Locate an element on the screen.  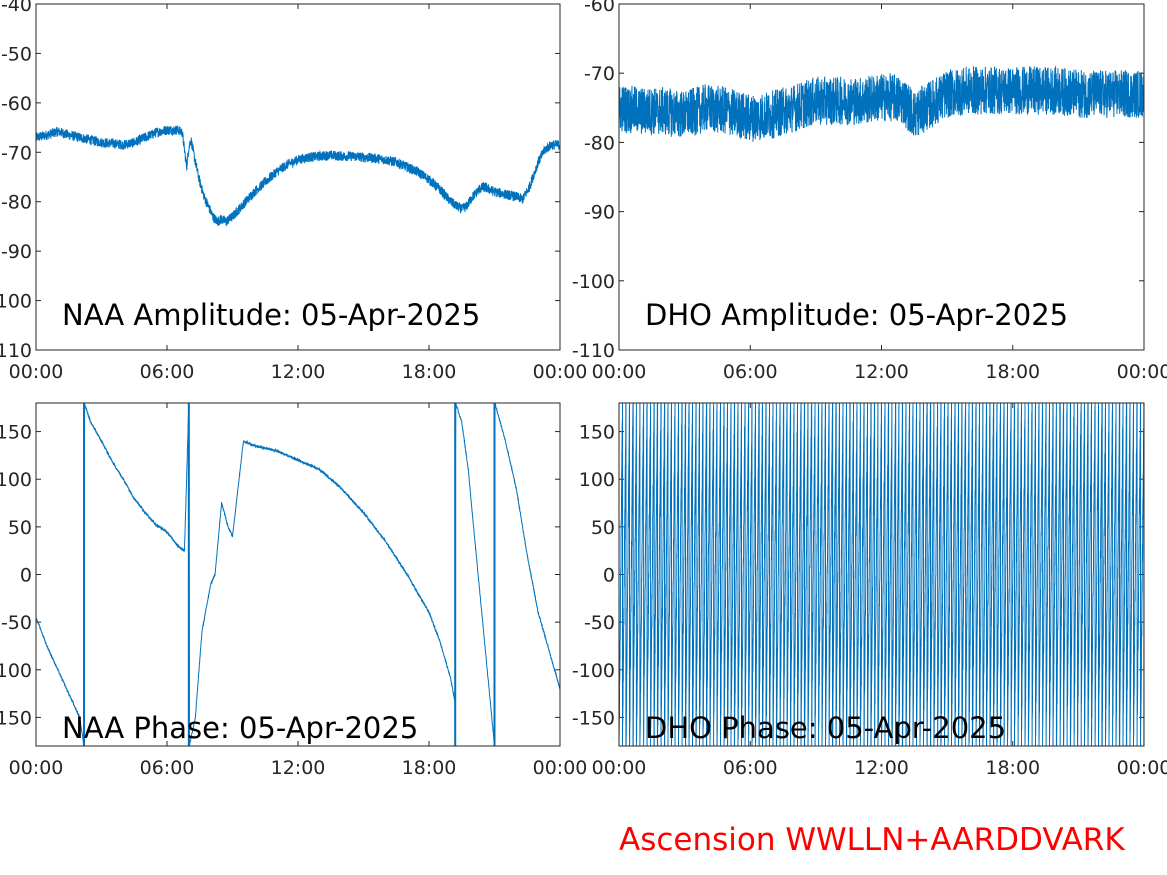
title-naa-amplitude: NAA Amplitude: 05-Apr-2025 is located at coordinates (271, 315).